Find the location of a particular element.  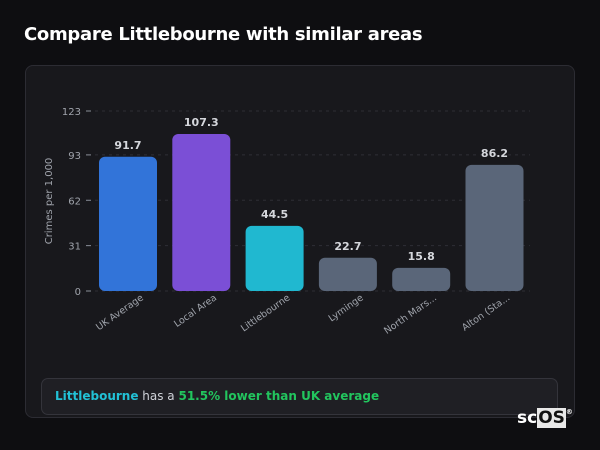

y-tick-label: 123 is located at coordinates (71, 112).